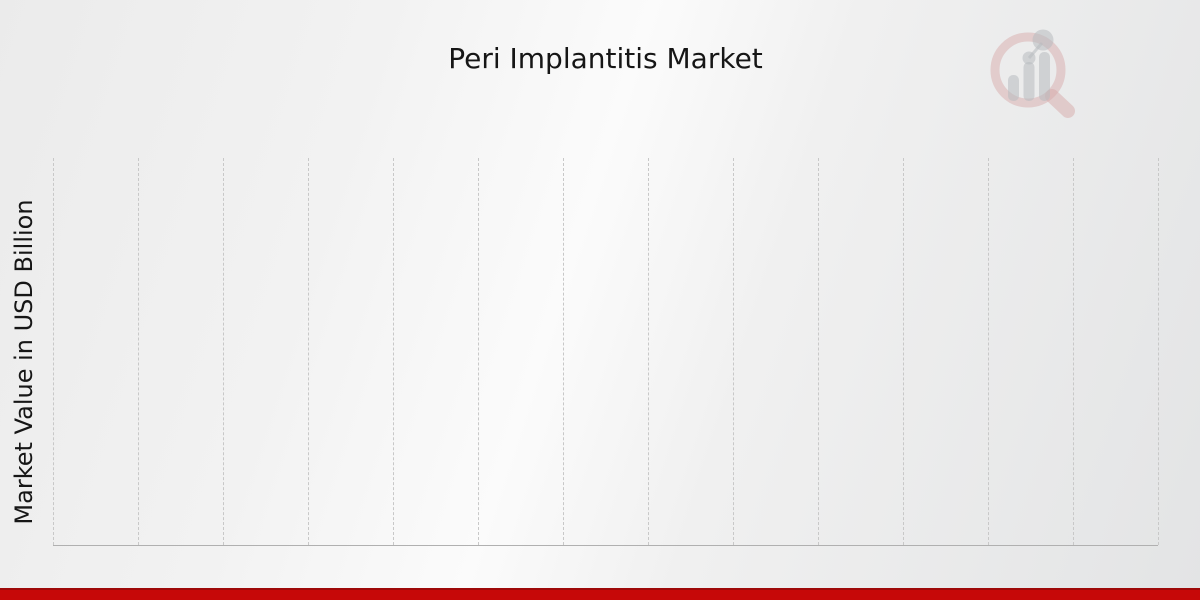  I want to click on growth-bars-icon, so click(1031, 65).